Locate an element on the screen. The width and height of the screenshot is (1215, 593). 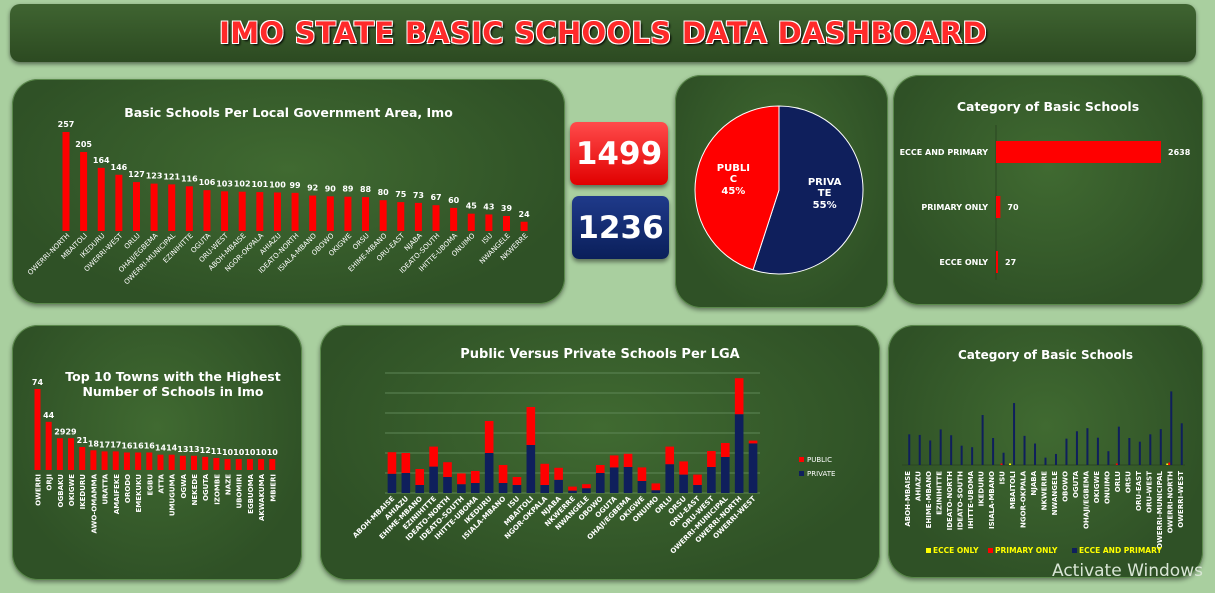
lga-bar-value: 116 is located at coordinates (189, 178).